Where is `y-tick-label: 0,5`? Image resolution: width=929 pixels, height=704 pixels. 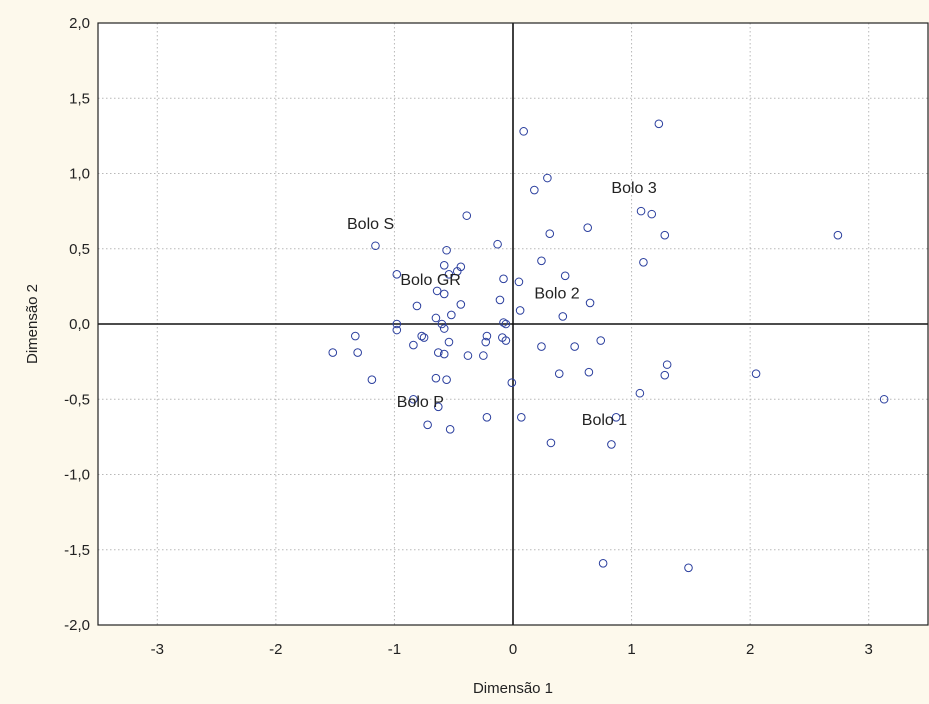 y-tick-label: 0,5 is located at coordinates (79, 249).